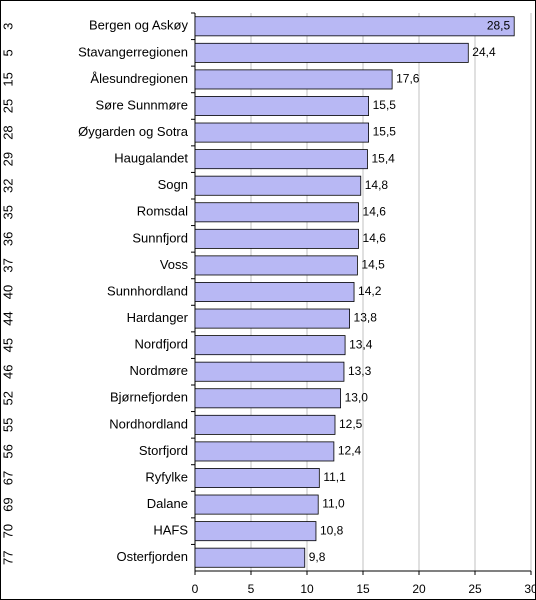 This screenshot has width=536, height=600. I want to click on rank-label: 69, so click(7, 504).